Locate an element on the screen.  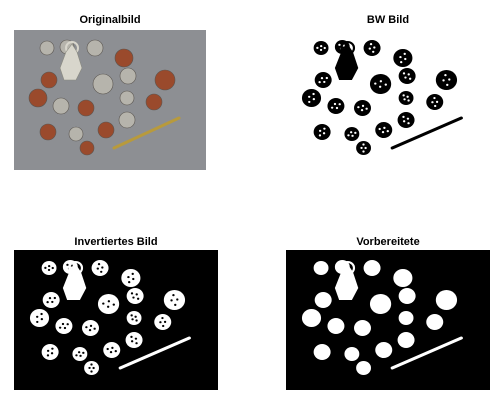
original-image is located at coordinates (110, 100).